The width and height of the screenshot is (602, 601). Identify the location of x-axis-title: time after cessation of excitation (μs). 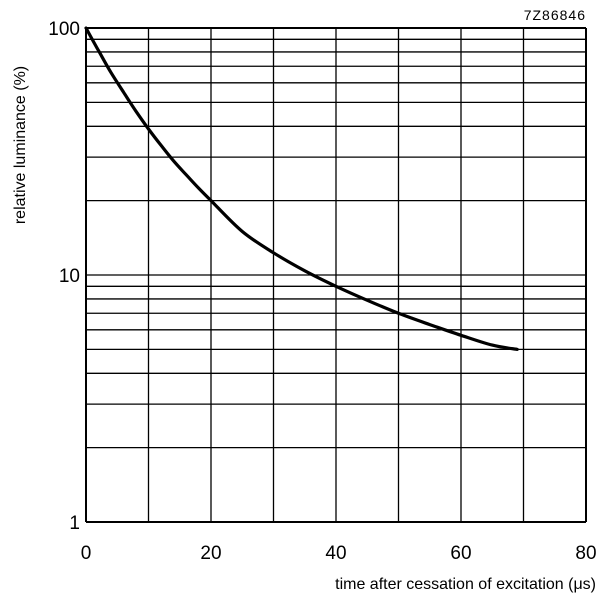
(465, 584).